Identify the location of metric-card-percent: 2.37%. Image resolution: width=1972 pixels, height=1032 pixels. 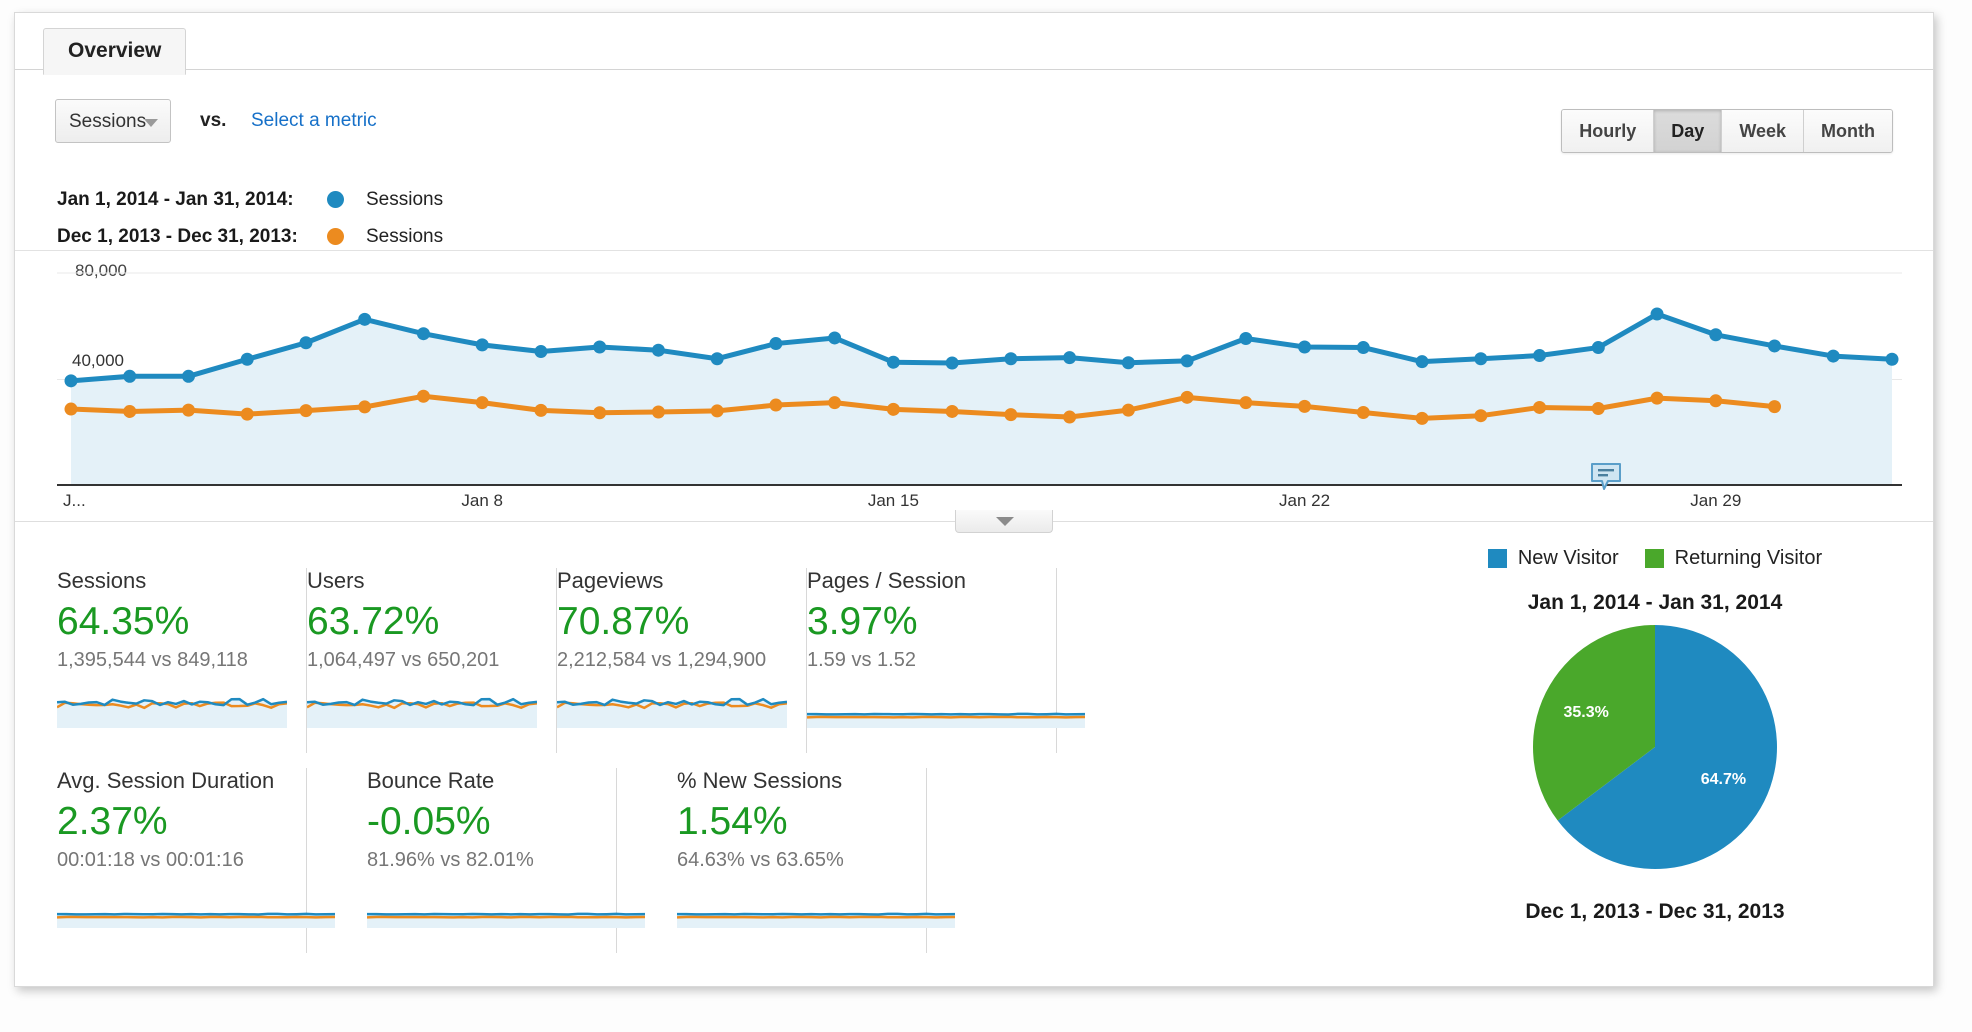
(112, 821).